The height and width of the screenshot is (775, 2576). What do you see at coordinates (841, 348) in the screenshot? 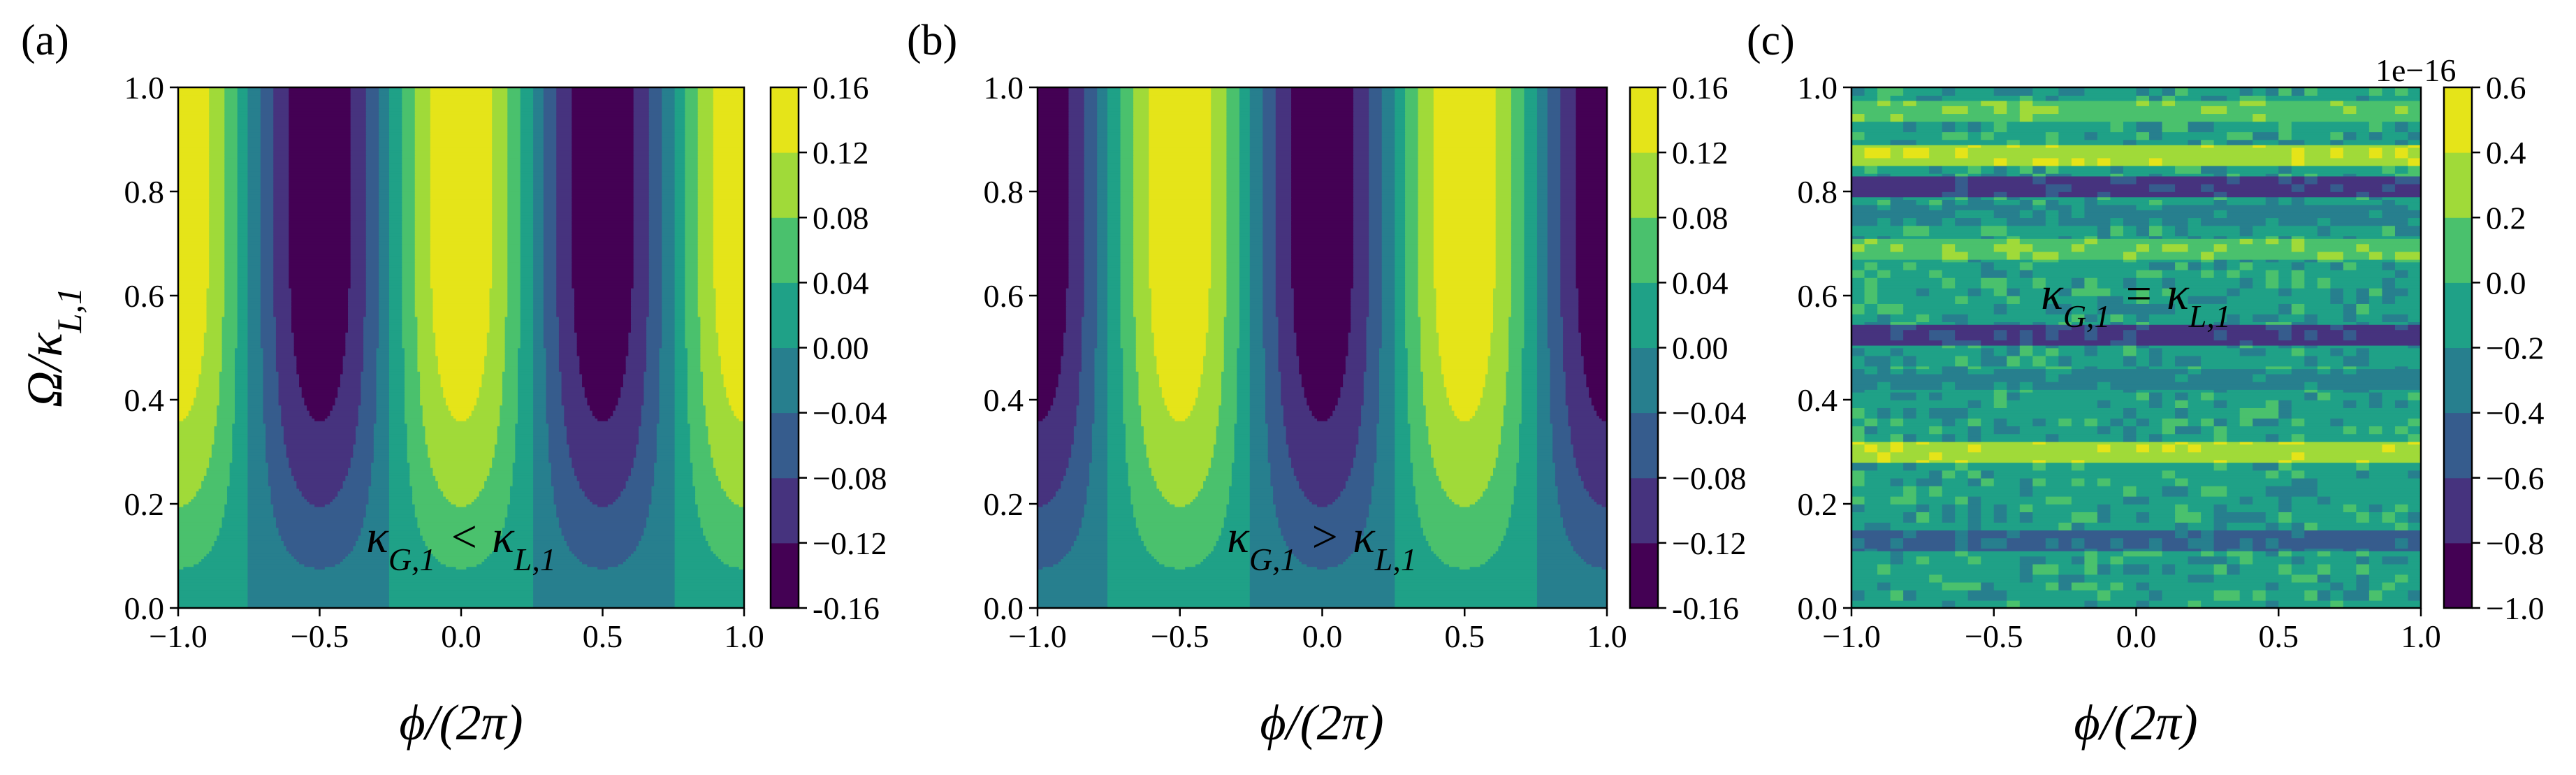
I see `colorbar-tick-label-0-4: 0.00` at bounding box center [841, 348].